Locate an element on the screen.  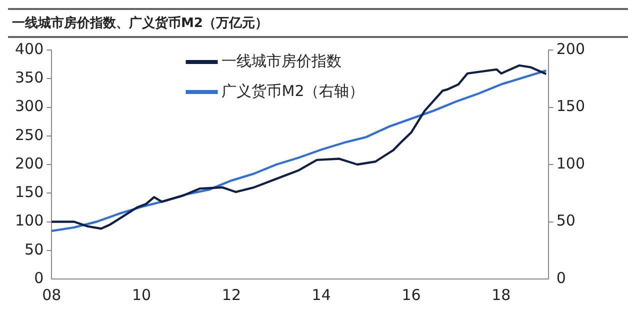
x-tick-label: 10 is located at coordinates (142, 295).